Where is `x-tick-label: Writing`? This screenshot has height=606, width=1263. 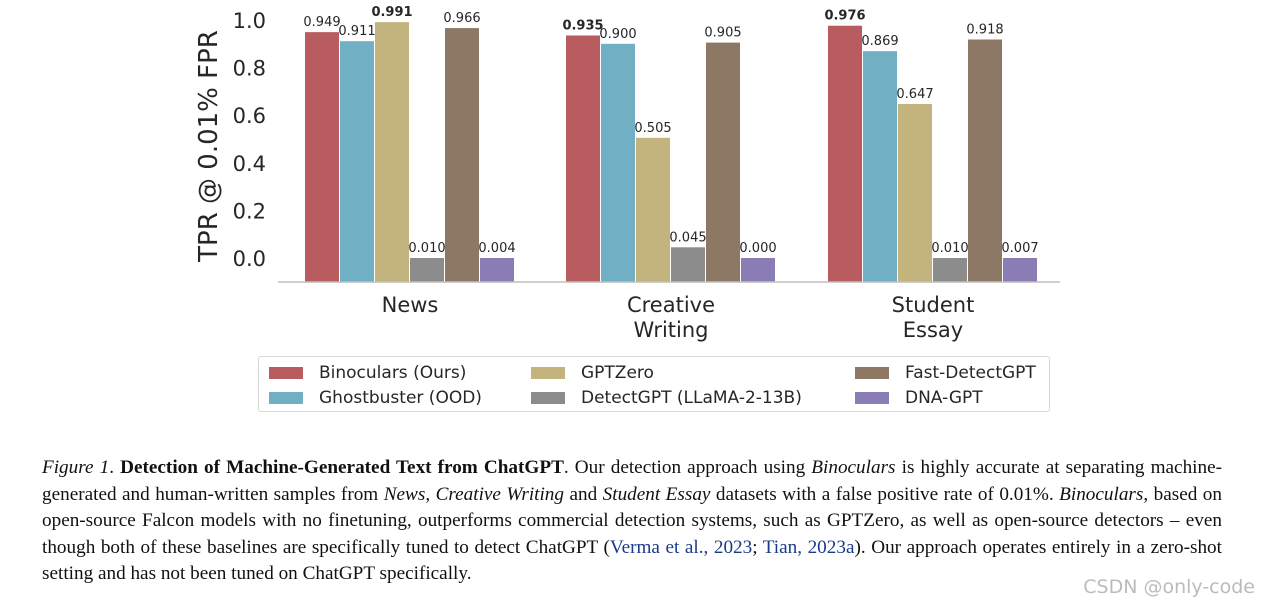 x-tick-label: Writing is located at coordinates (671, 330).